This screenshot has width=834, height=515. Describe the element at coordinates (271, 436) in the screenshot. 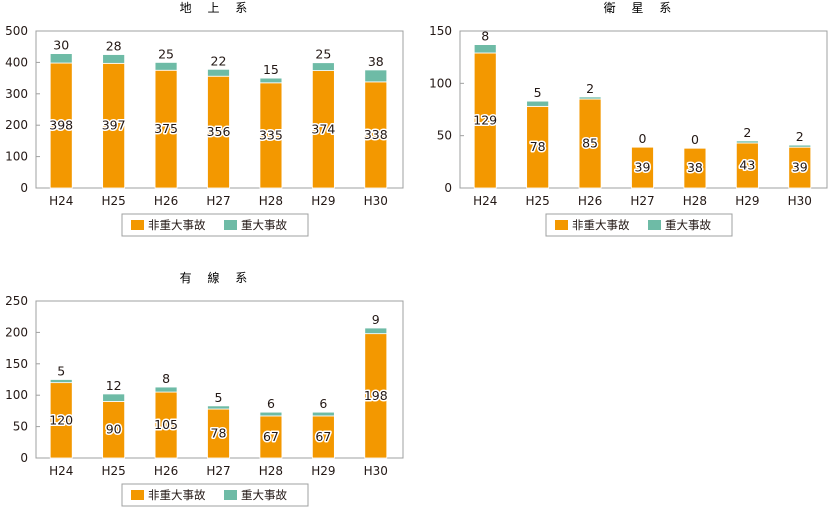

I see `data-label-non-major: 67` at that location.